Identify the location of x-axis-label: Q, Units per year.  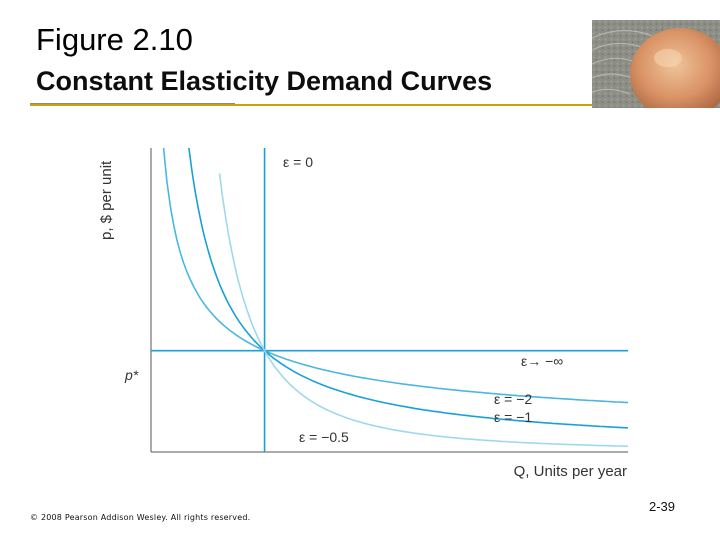
(570, 471).